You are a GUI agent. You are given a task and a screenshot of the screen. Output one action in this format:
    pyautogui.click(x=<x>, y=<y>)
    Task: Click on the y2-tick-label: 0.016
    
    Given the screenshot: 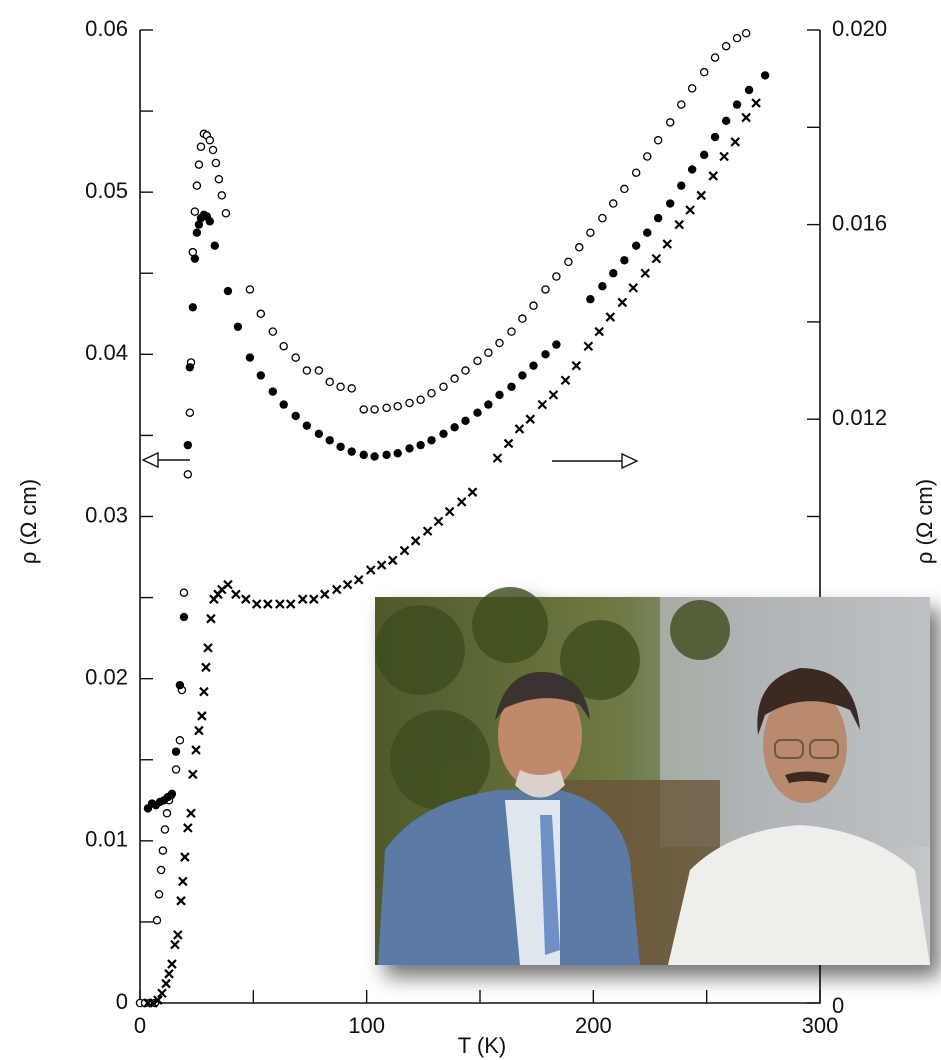 What is the action you would take?
    pyautogui.click(x=859, y=222)
    